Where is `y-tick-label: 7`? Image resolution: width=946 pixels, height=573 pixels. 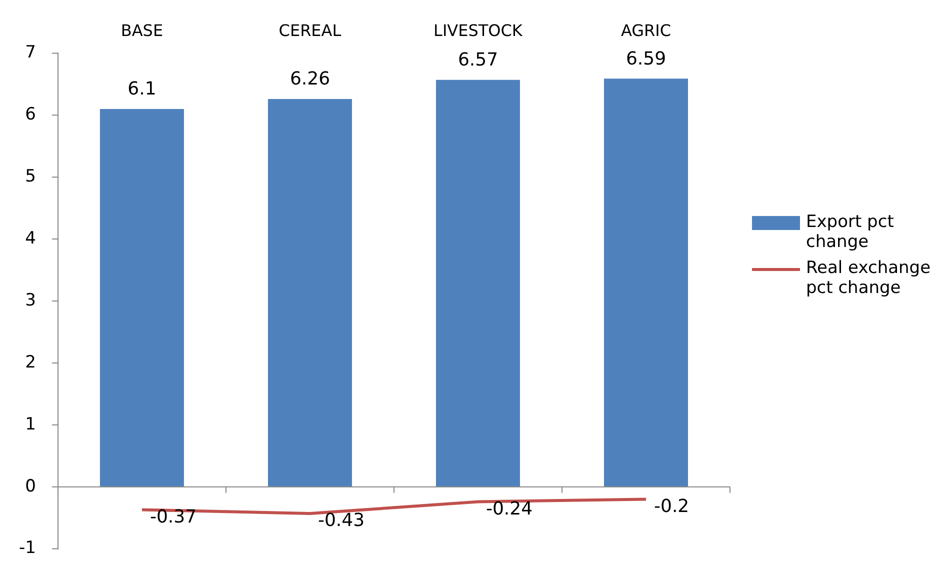
y-tick-label: 7 is located at coordinates (30, 52).